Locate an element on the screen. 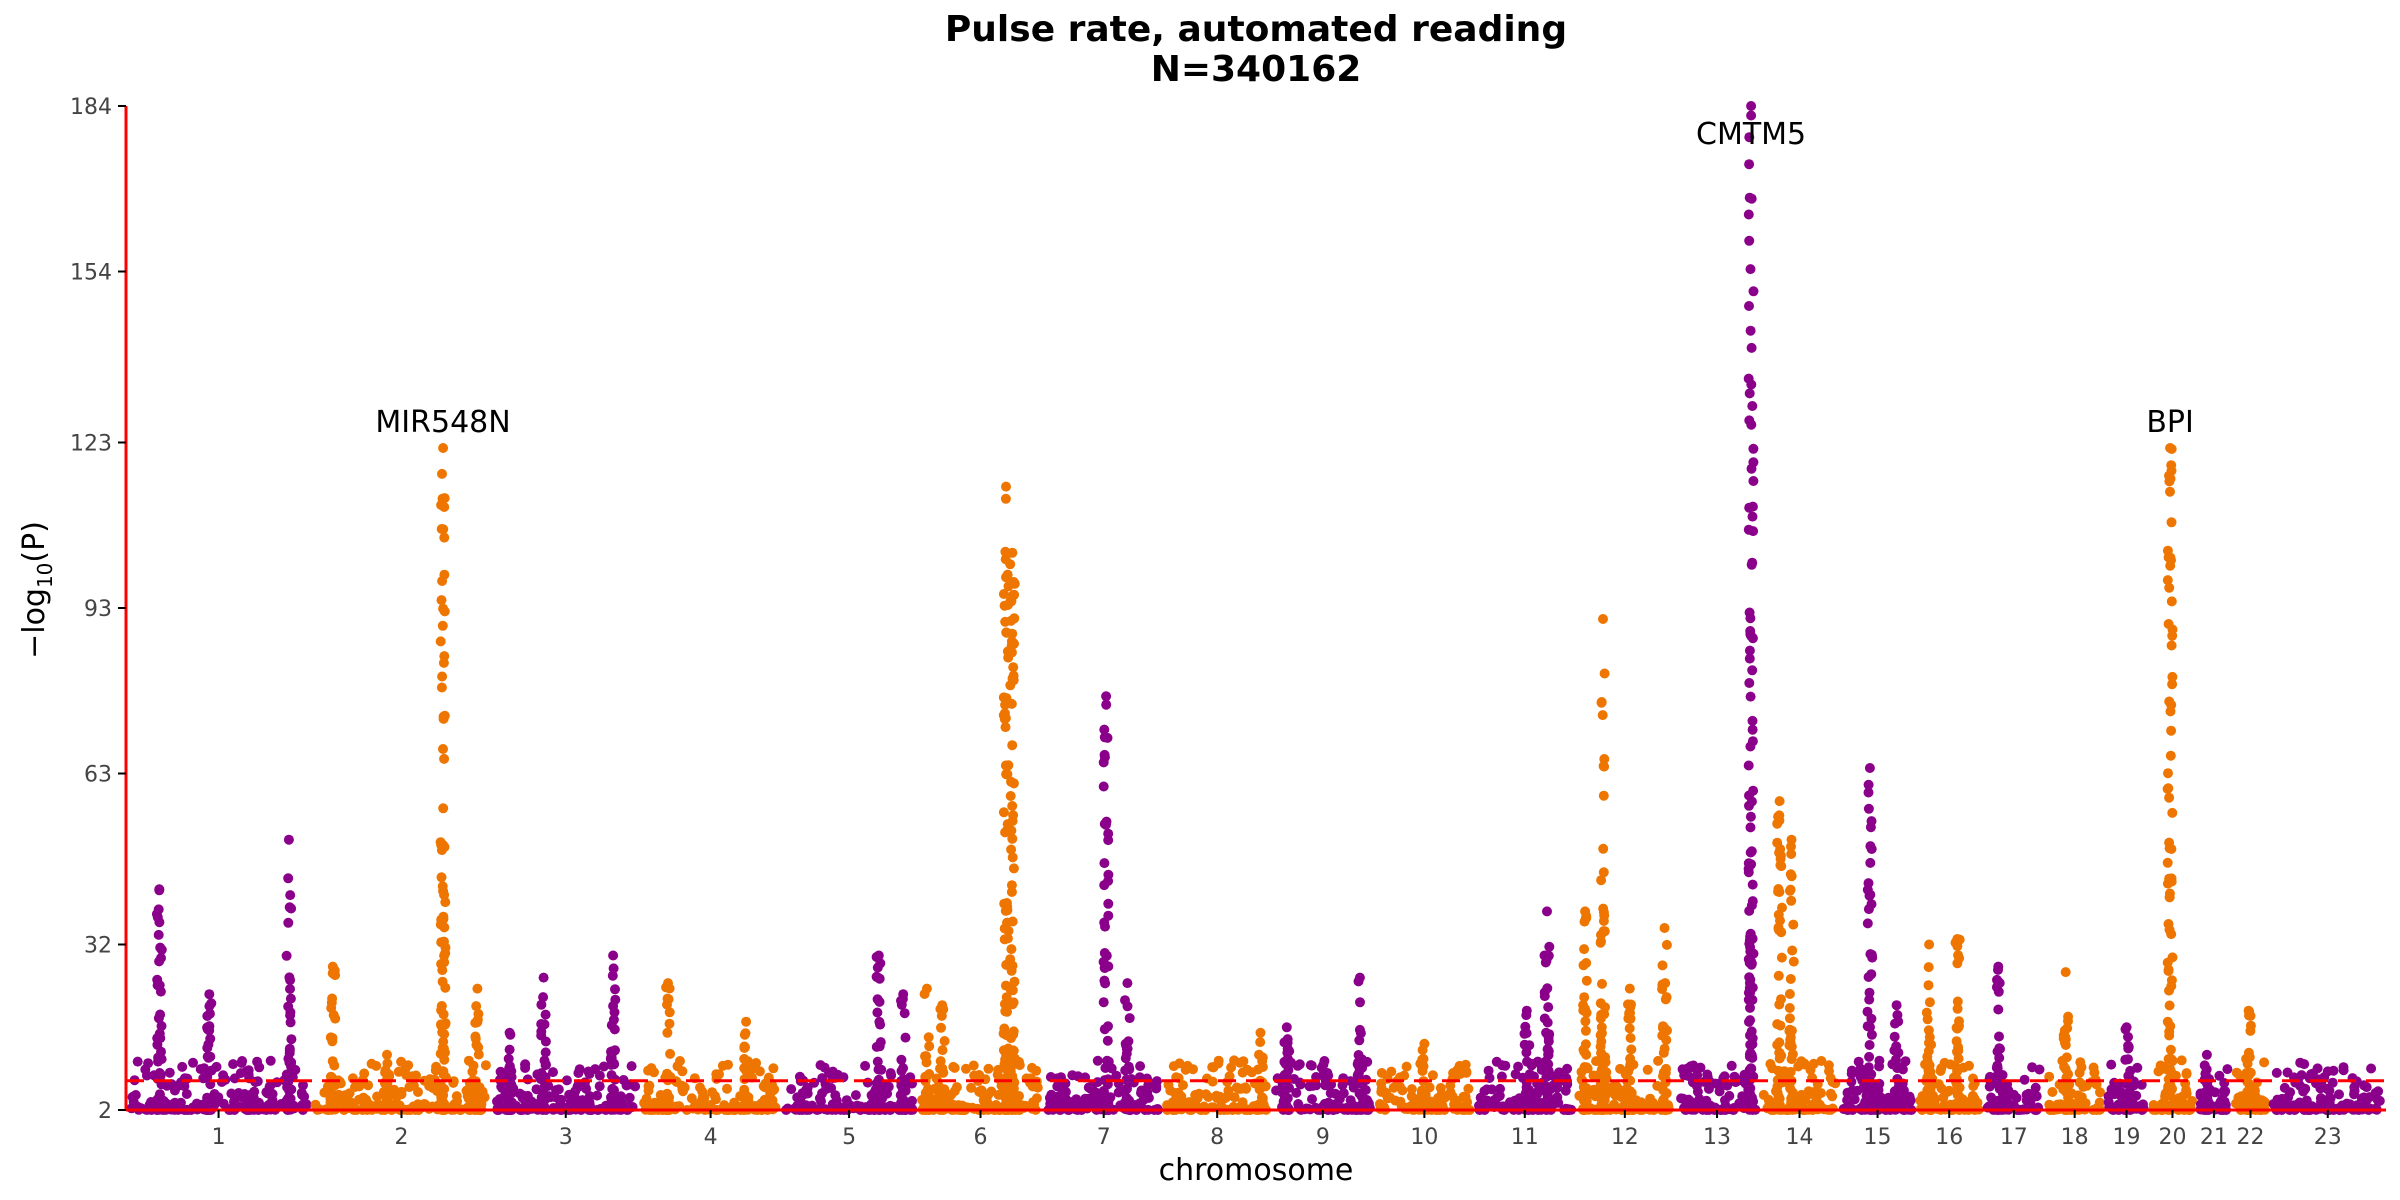  x-tick-label: 12 is located at coordinates (1625, 1137).